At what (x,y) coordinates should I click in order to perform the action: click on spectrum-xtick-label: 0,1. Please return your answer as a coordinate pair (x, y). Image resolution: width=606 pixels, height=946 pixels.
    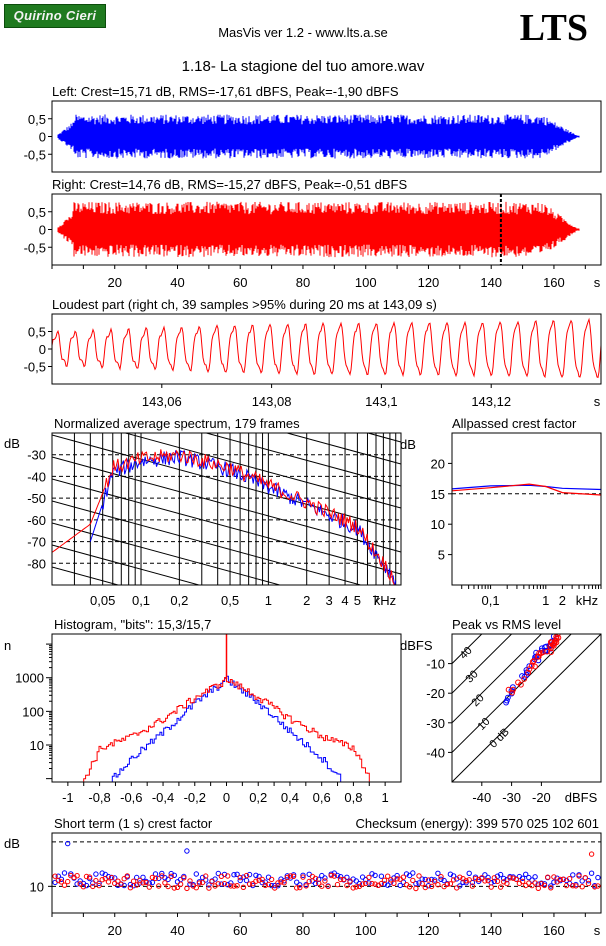
    Looking at the image, I should click on (141, 600).